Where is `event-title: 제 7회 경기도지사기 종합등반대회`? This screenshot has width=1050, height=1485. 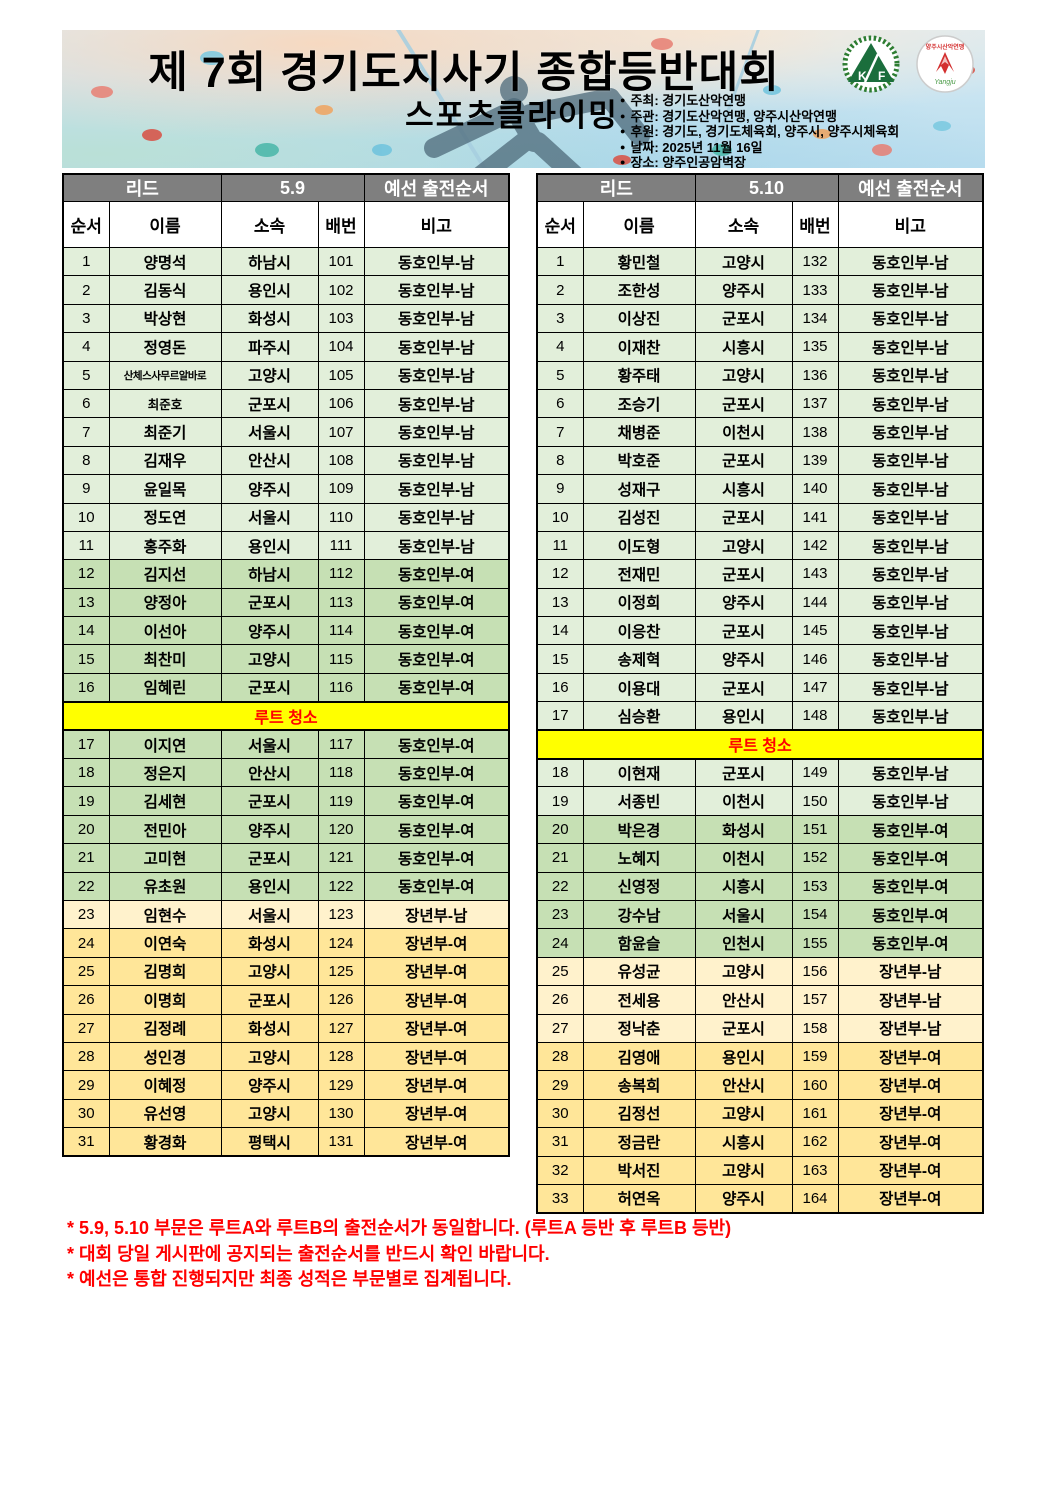
event-title: 제 7회 경기도지사기 종합등반대회 is located at coordinates (464, 73).